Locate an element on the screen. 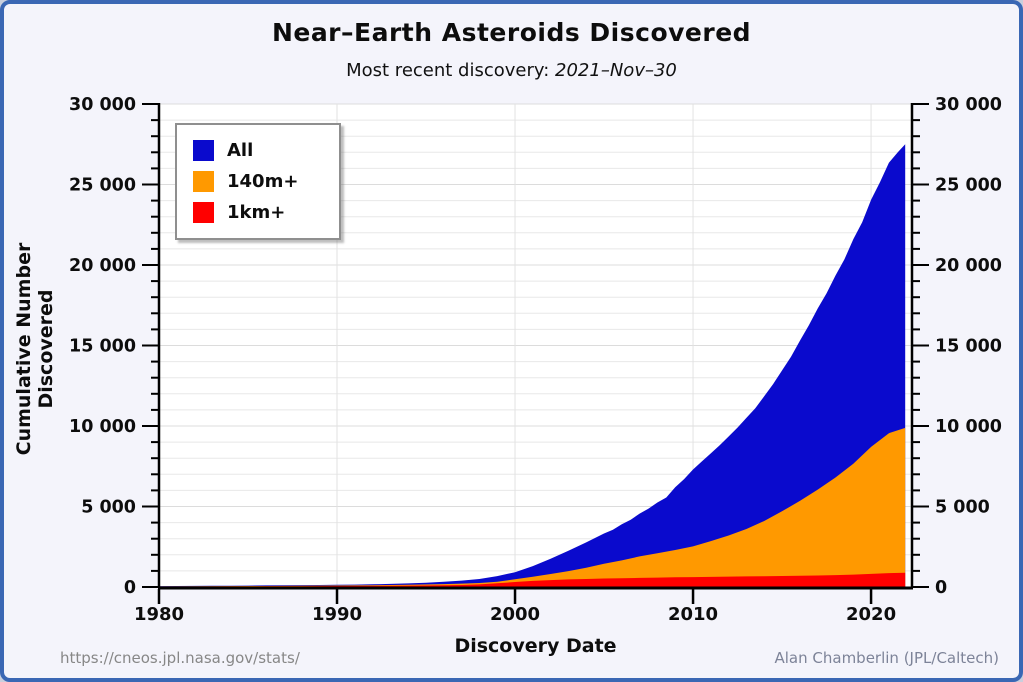 The image size is (1023, 682). y-tick-label-left: 10 000 is located at coordinates (102, 427).